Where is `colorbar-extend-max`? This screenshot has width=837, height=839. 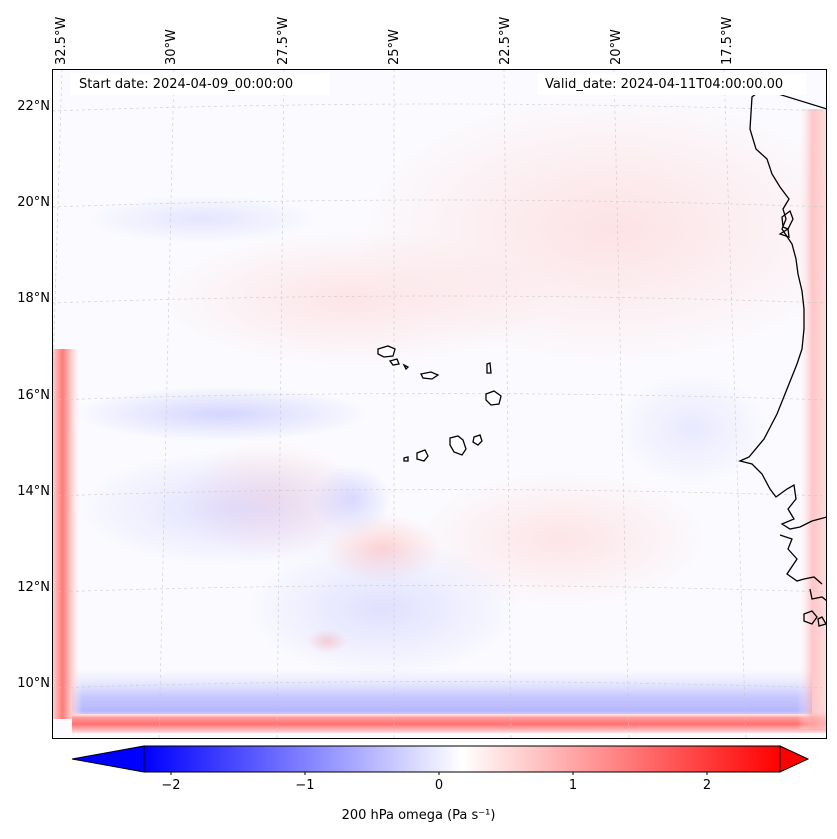
colorbar-extend-max is located at coordinates (794, 759).